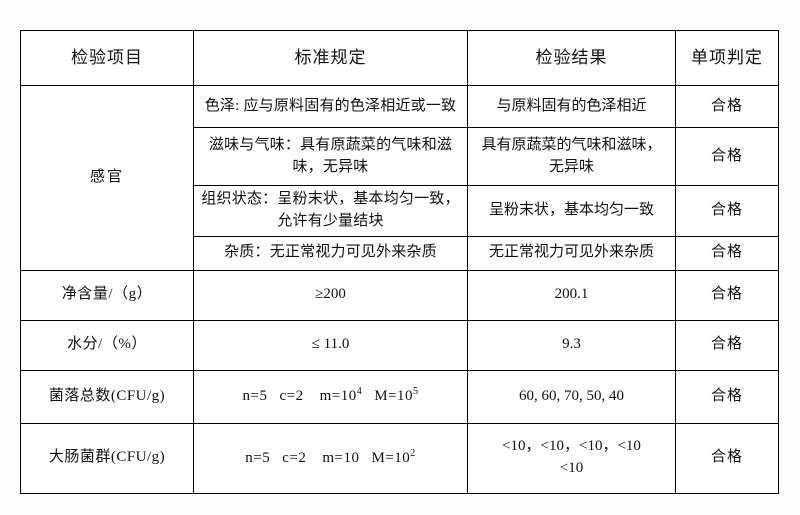  I want to click on sensory-standard-texture: 组织状态：呈粉末状，基本均匀一致，允许有少量结块, so click(330, 211).